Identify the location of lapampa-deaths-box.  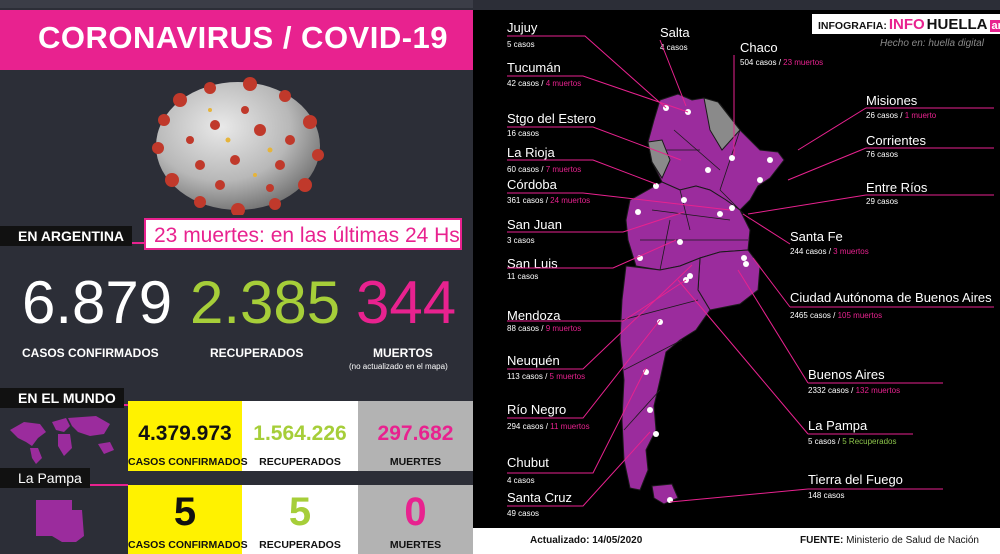
(415, 519).